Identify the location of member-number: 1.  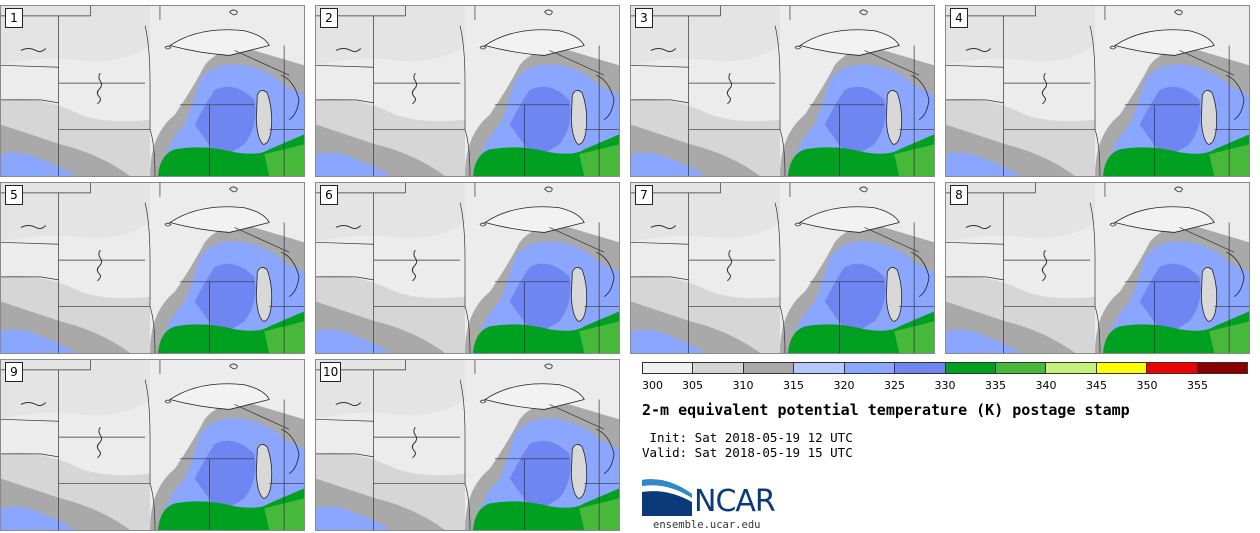
(14, 18).